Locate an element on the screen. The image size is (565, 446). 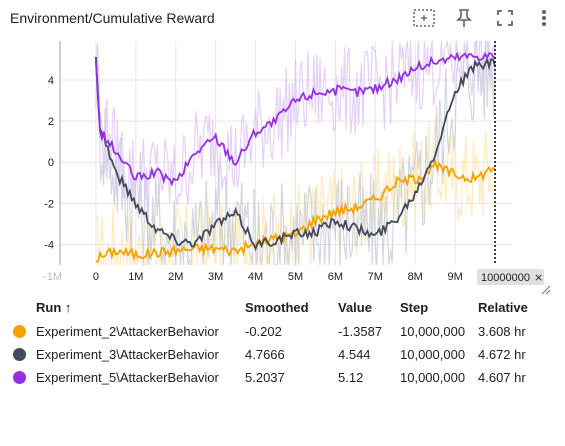
smoothed-value: 4.7666 is located at coordinates (265, 354).